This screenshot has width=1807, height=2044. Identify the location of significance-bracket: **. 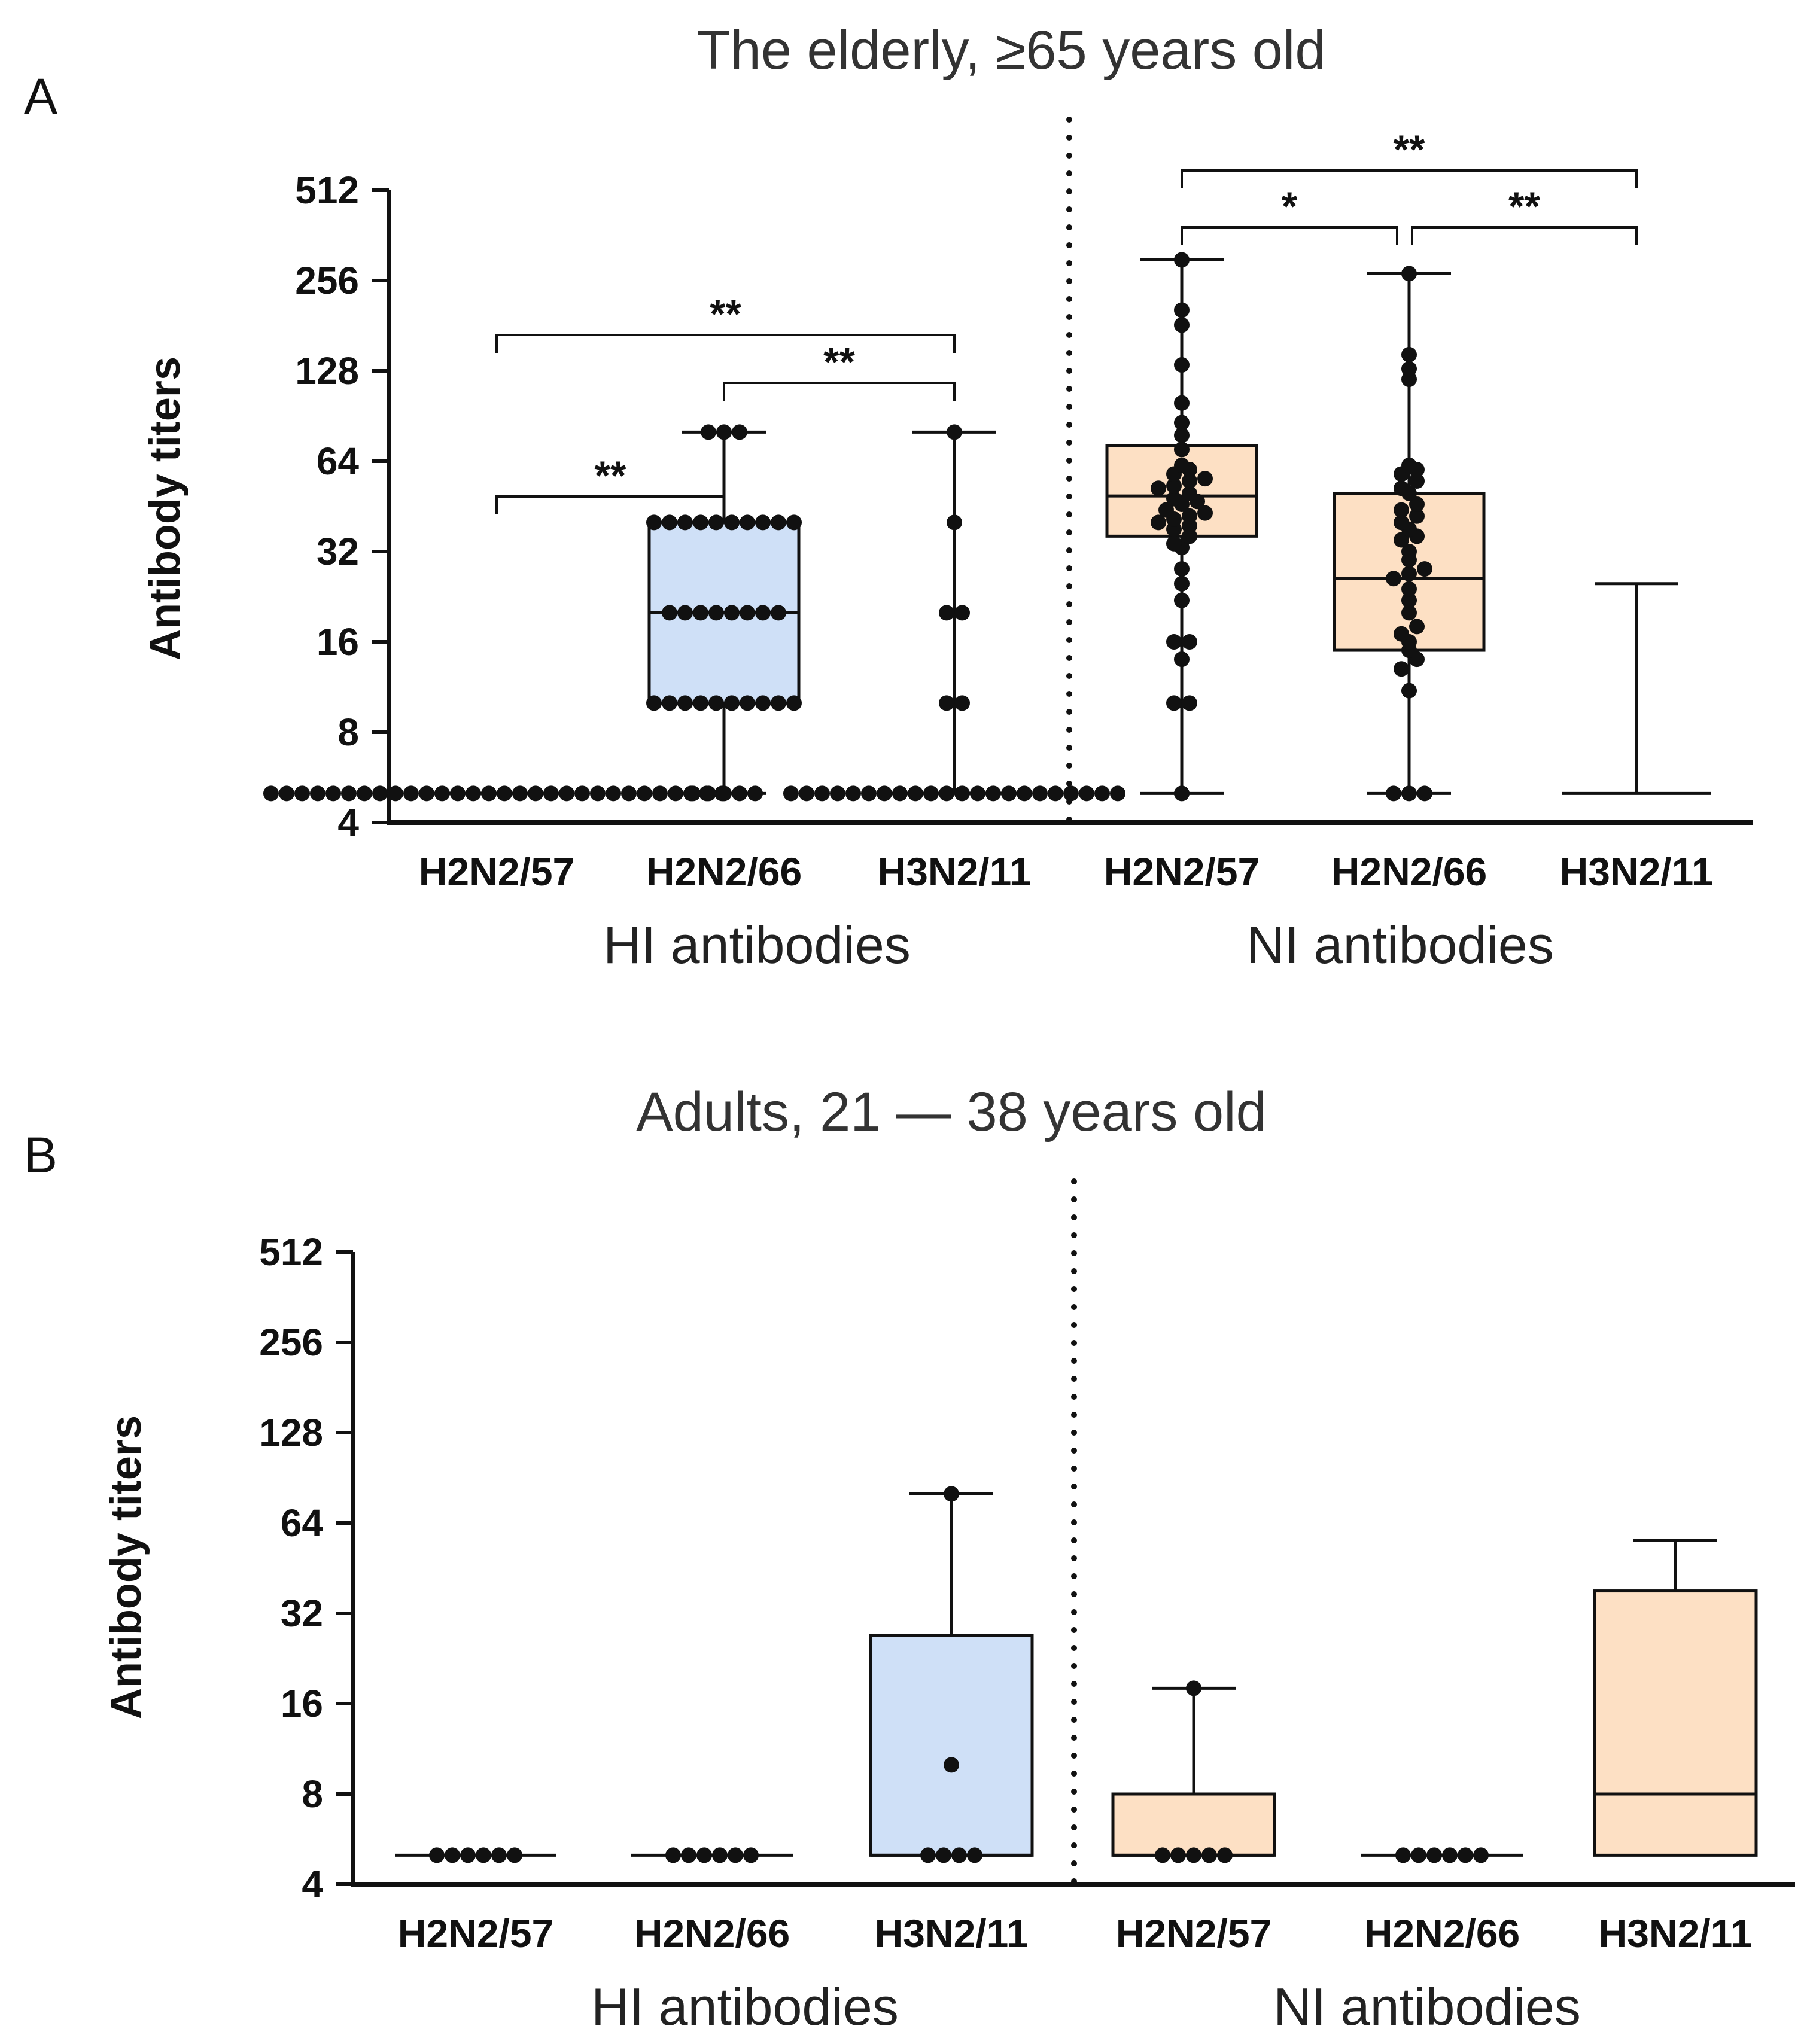
(610, 483).